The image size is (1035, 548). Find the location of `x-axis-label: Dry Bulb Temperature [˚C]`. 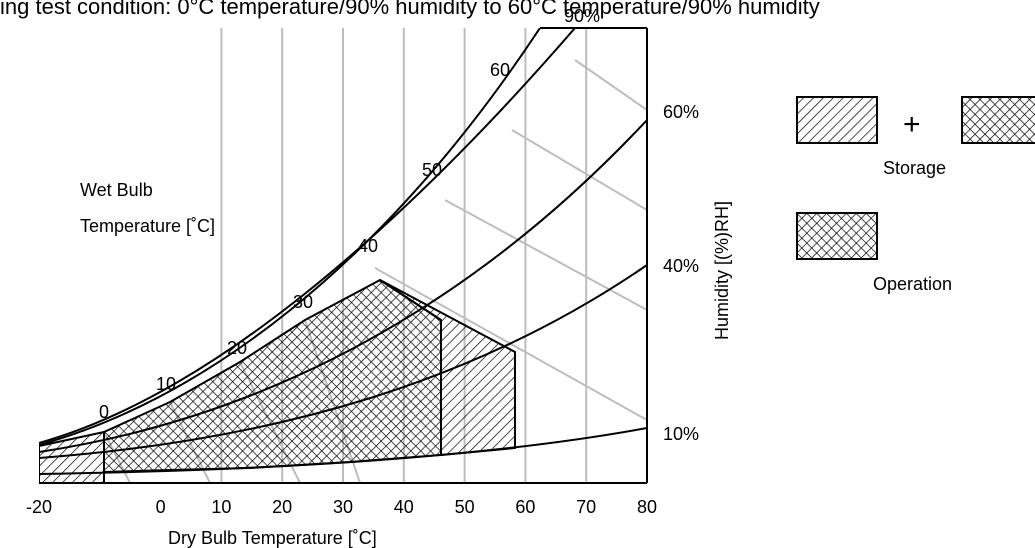

x-axis-label: Dry Bulb Temperature [˚C] is located at coordinates (272, 538).